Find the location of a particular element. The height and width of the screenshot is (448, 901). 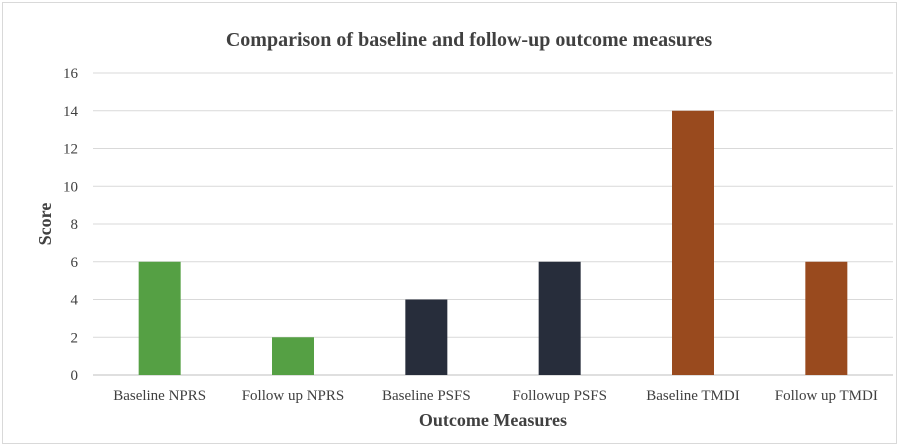

y-axis-title: Score is located at coordinates (45, 224).